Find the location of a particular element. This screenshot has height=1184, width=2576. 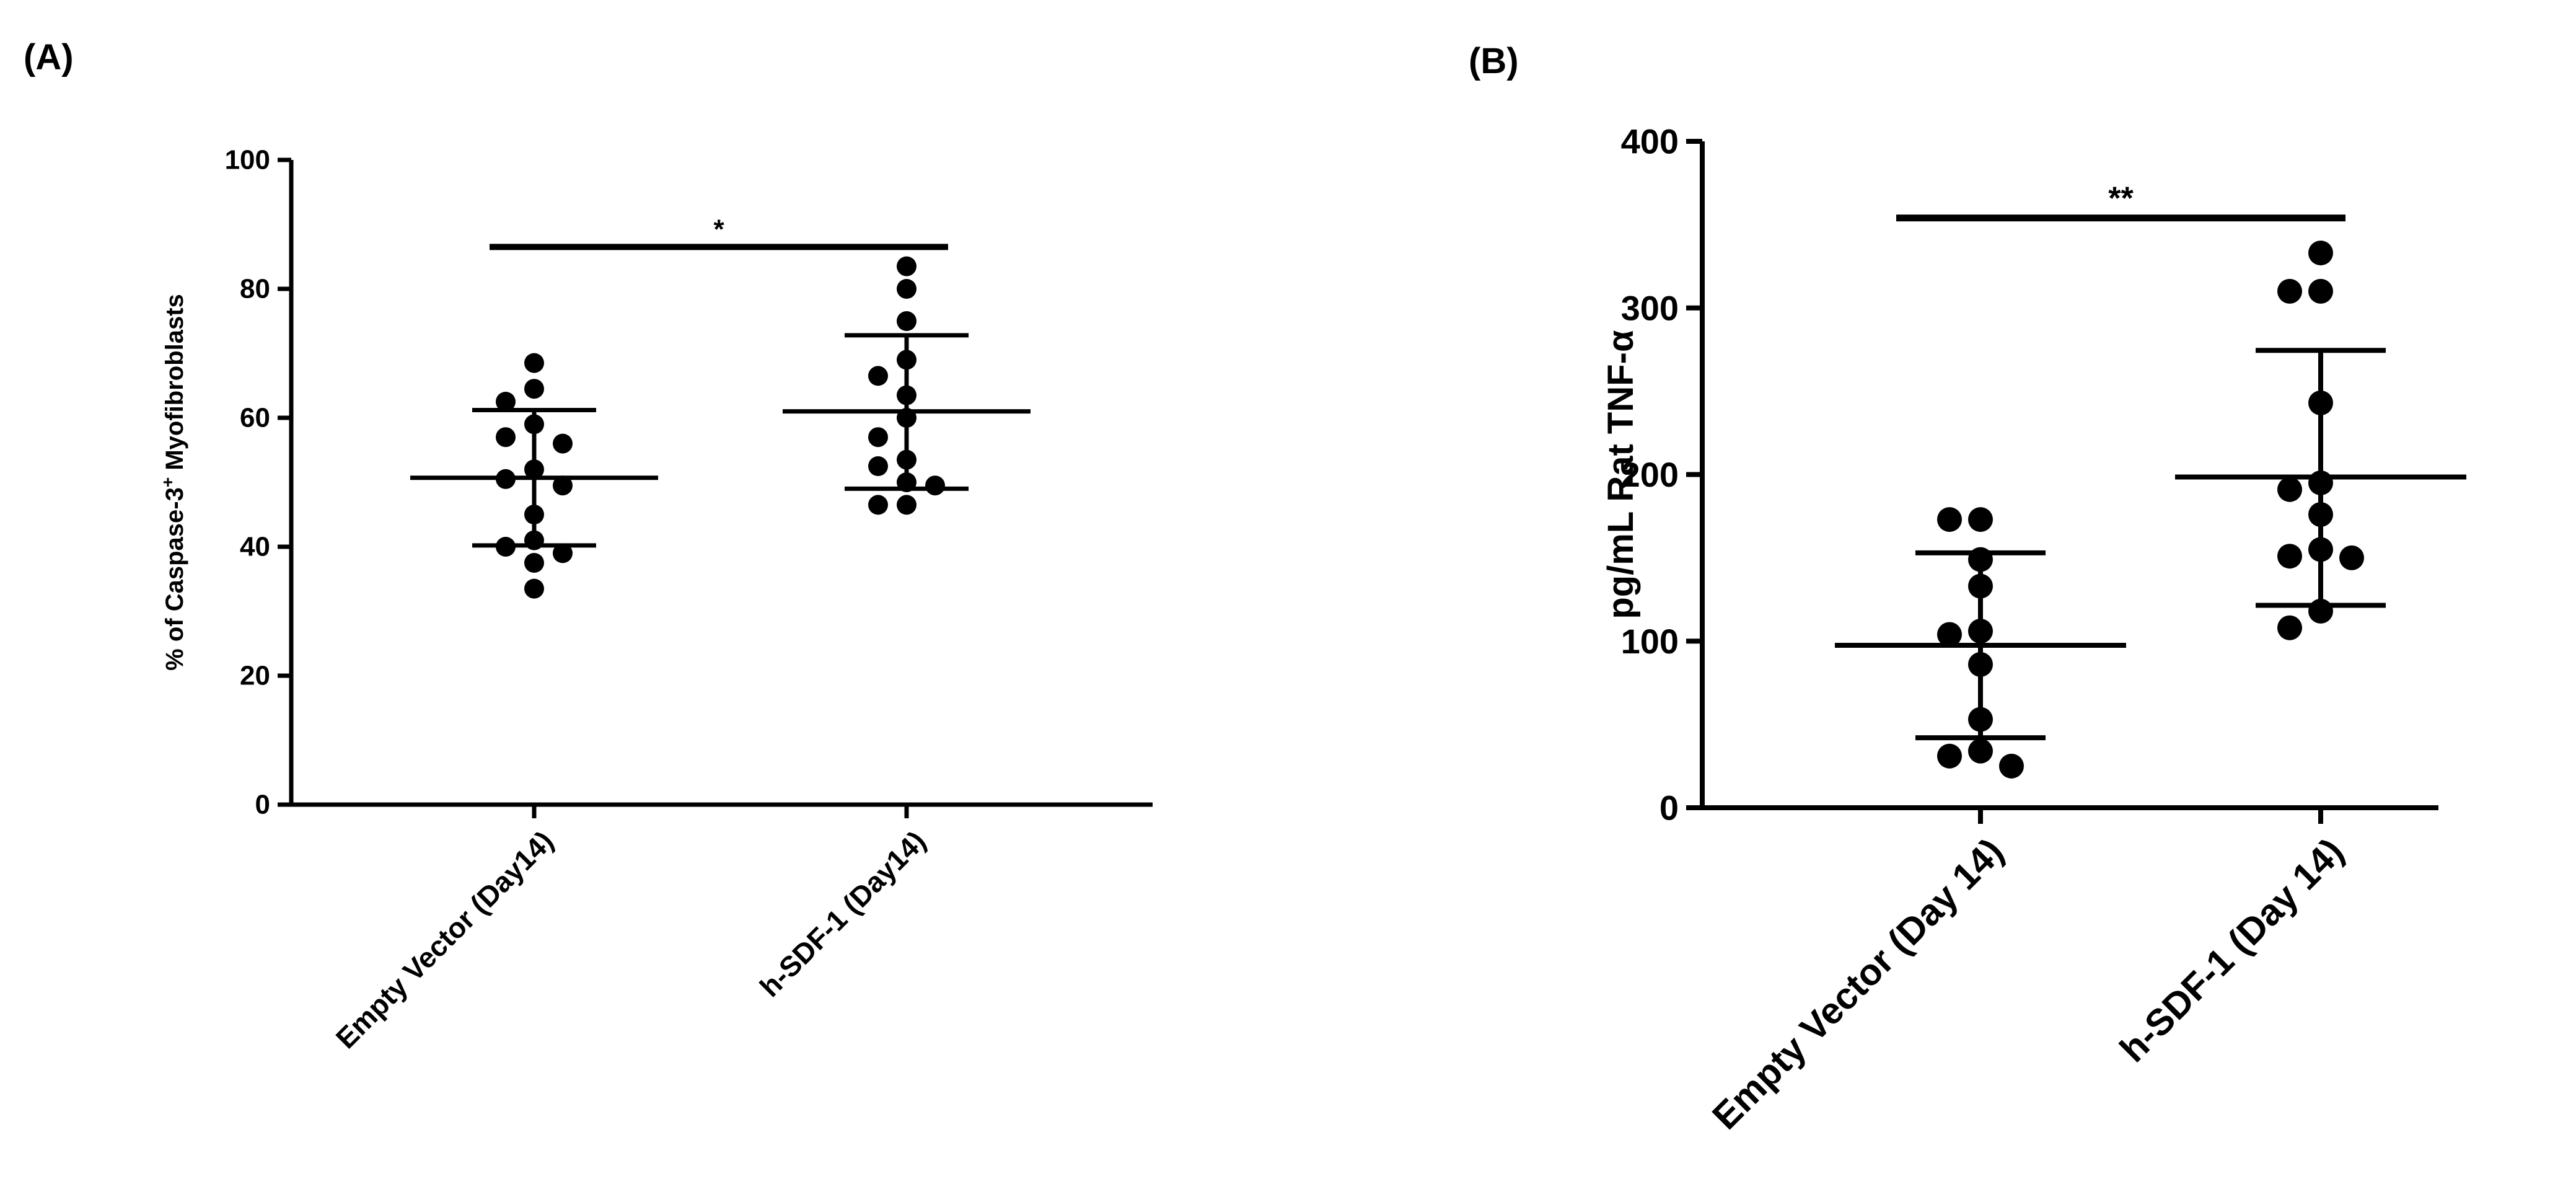

y-tick-label: 80 is located at coordinates (255, 289).